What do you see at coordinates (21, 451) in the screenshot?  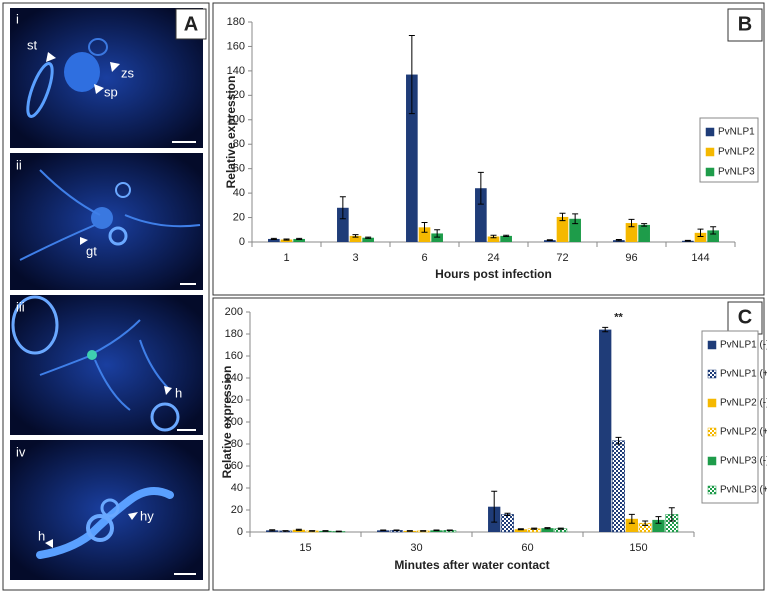 I see `image-label: iv` at bounding box center [21, 451].